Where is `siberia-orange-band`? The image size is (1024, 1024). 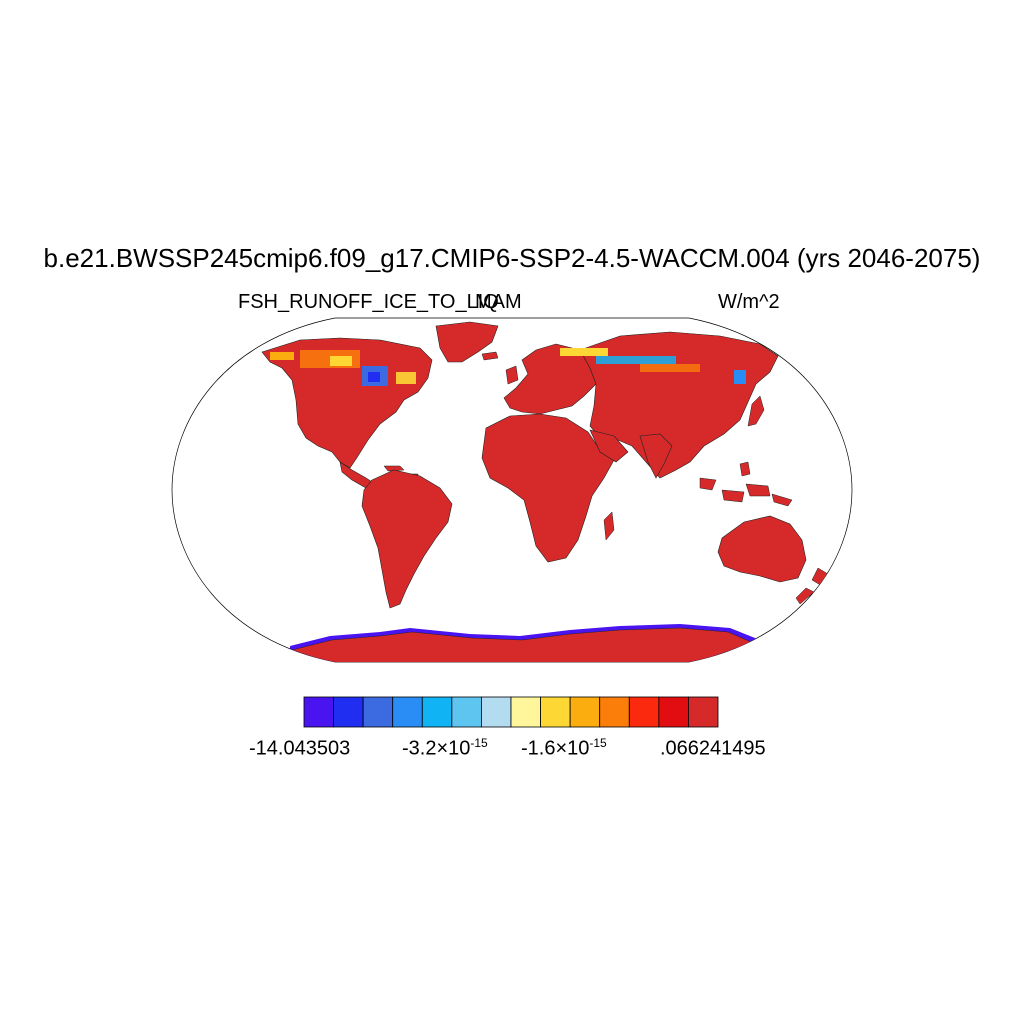 siberia-orange-band is located at coordinates (670, 368).